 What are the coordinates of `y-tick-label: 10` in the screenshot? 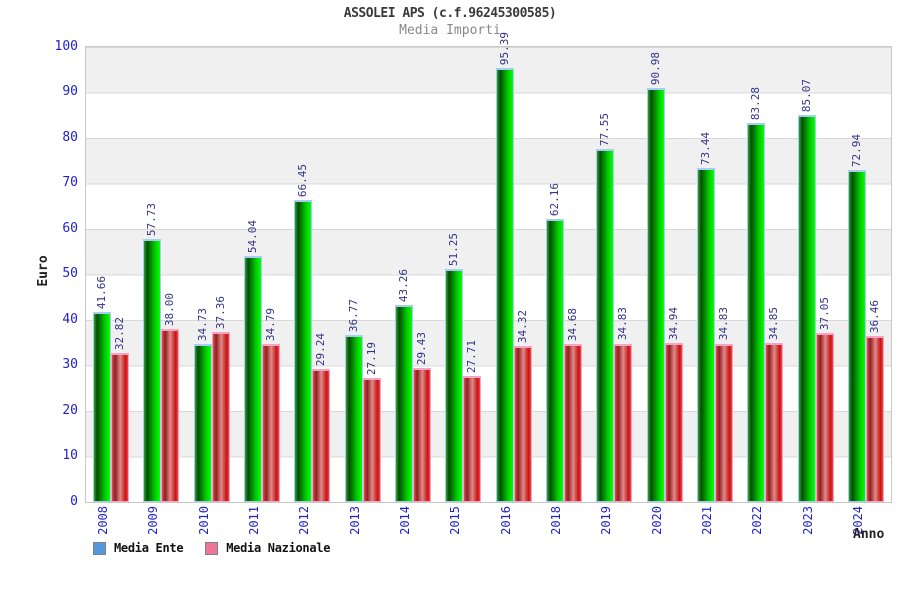 It's located at (70, 455).